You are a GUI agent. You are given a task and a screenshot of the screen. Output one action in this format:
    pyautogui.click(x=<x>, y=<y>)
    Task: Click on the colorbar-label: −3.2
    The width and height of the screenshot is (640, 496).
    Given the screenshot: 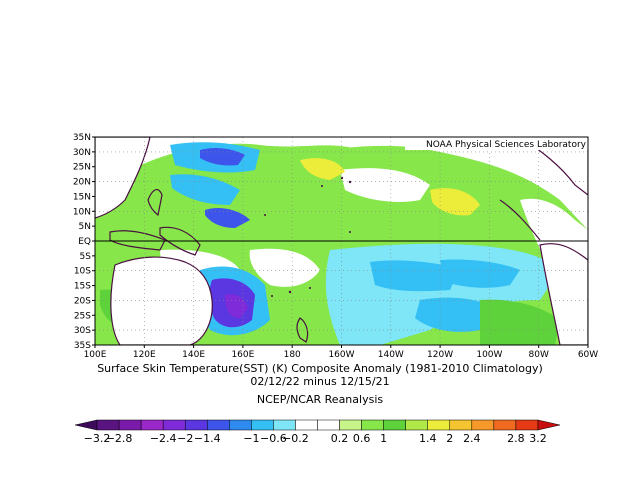 What is the action you would take?
    pyautogui.click(x=97, y=438)
    